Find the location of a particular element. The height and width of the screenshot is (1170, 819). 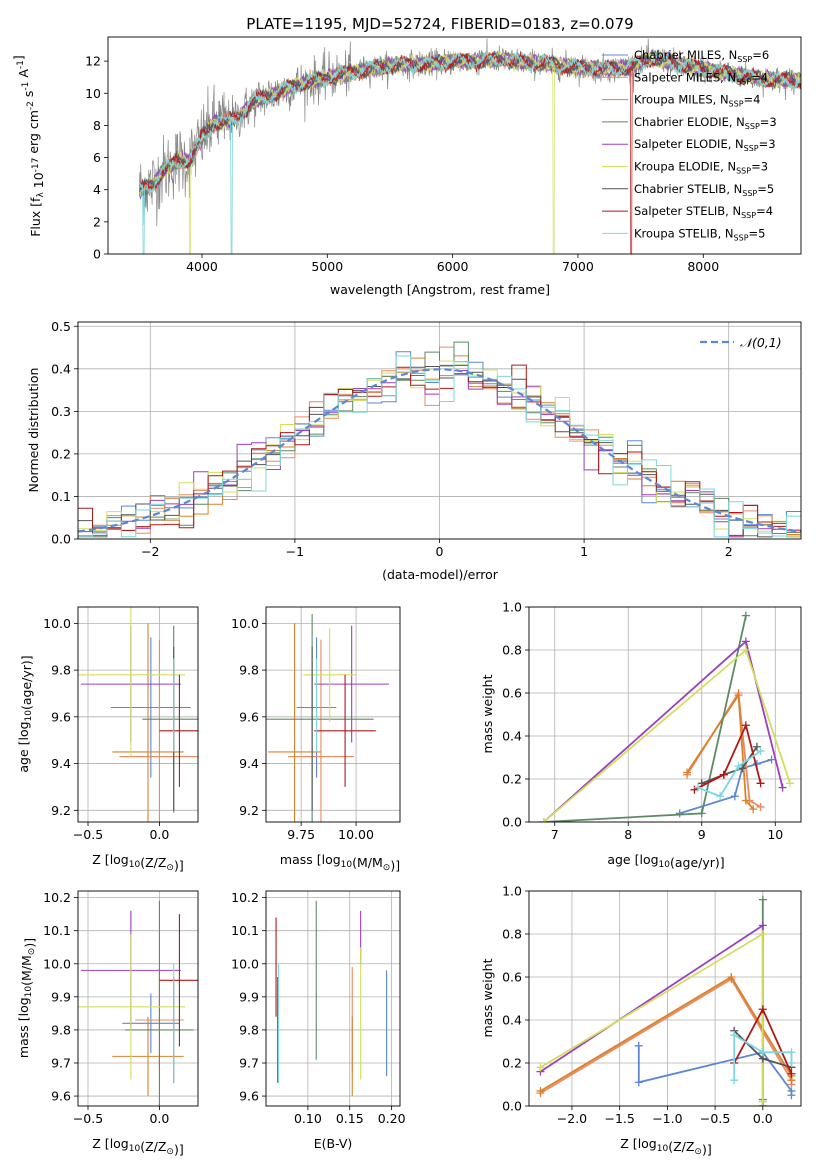

grid is located at coordinates (333, 714).